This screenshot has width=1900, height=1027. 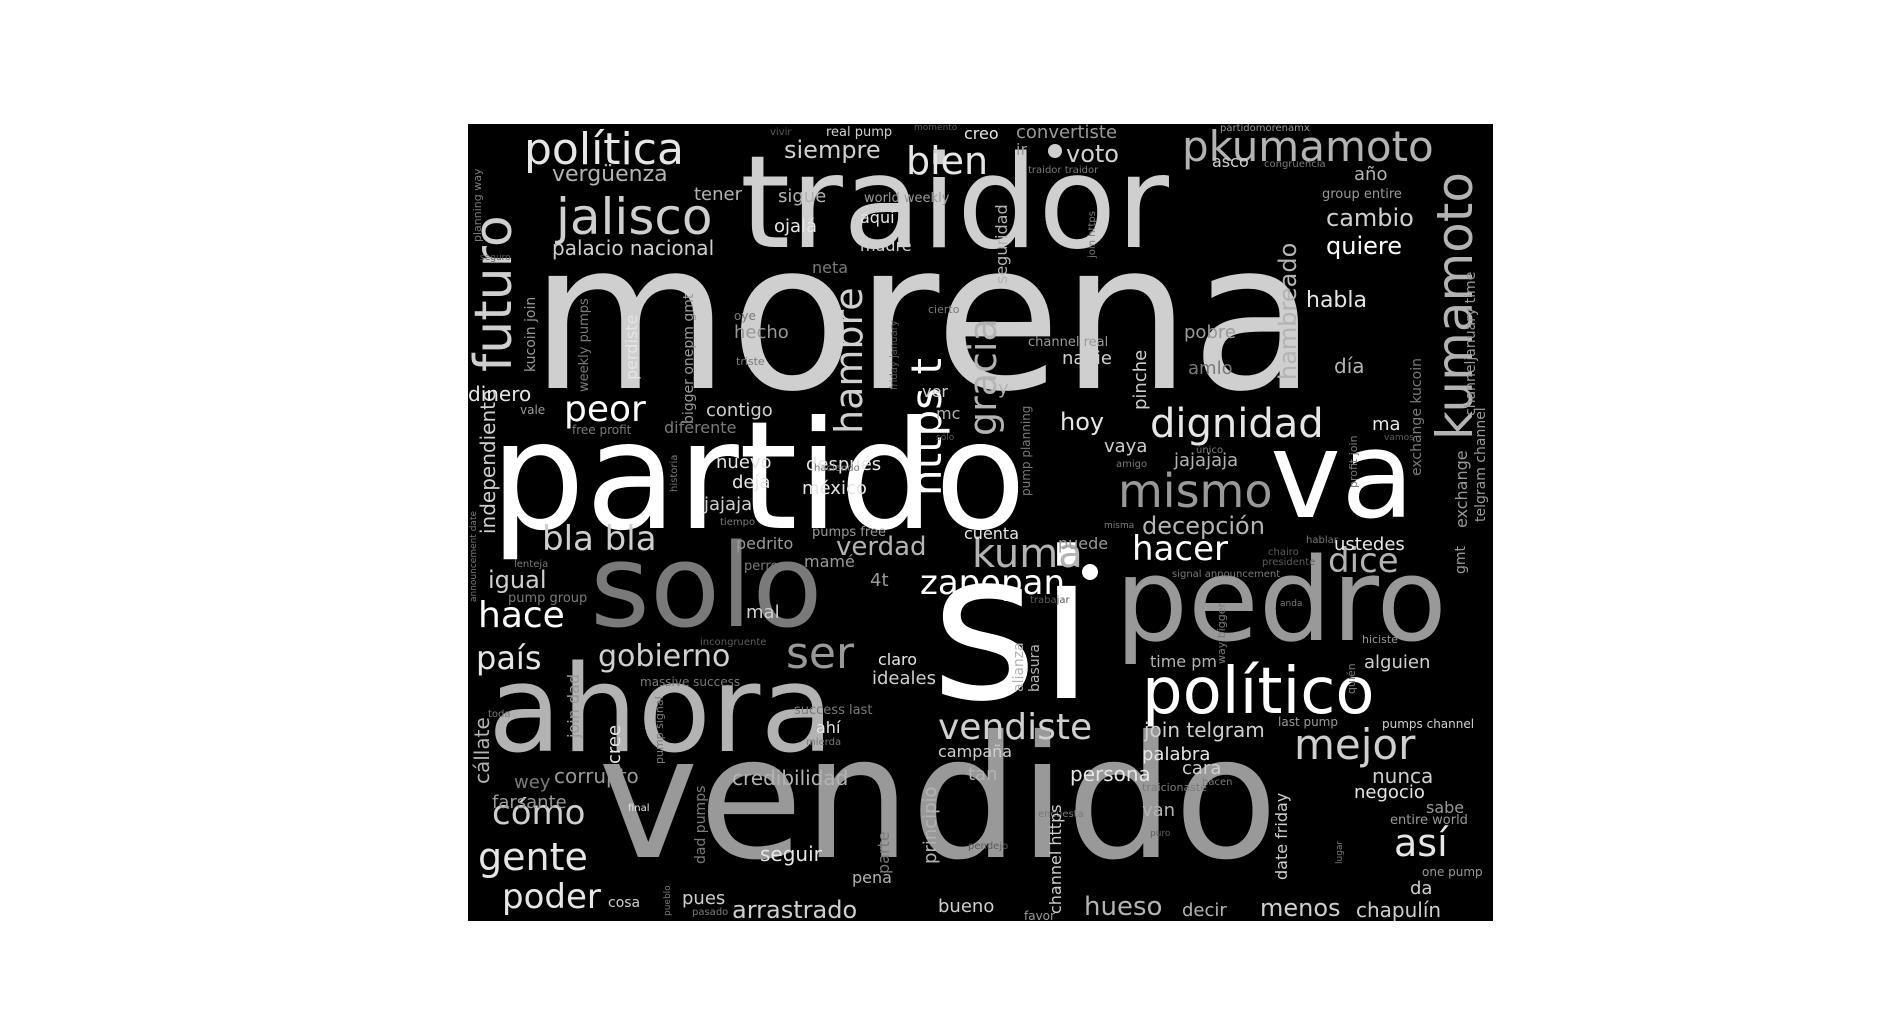 What do you see at coordinates (944, 309) in the screenshot?
I see `word-cierto: cierto` at bounding box center [944, 309].